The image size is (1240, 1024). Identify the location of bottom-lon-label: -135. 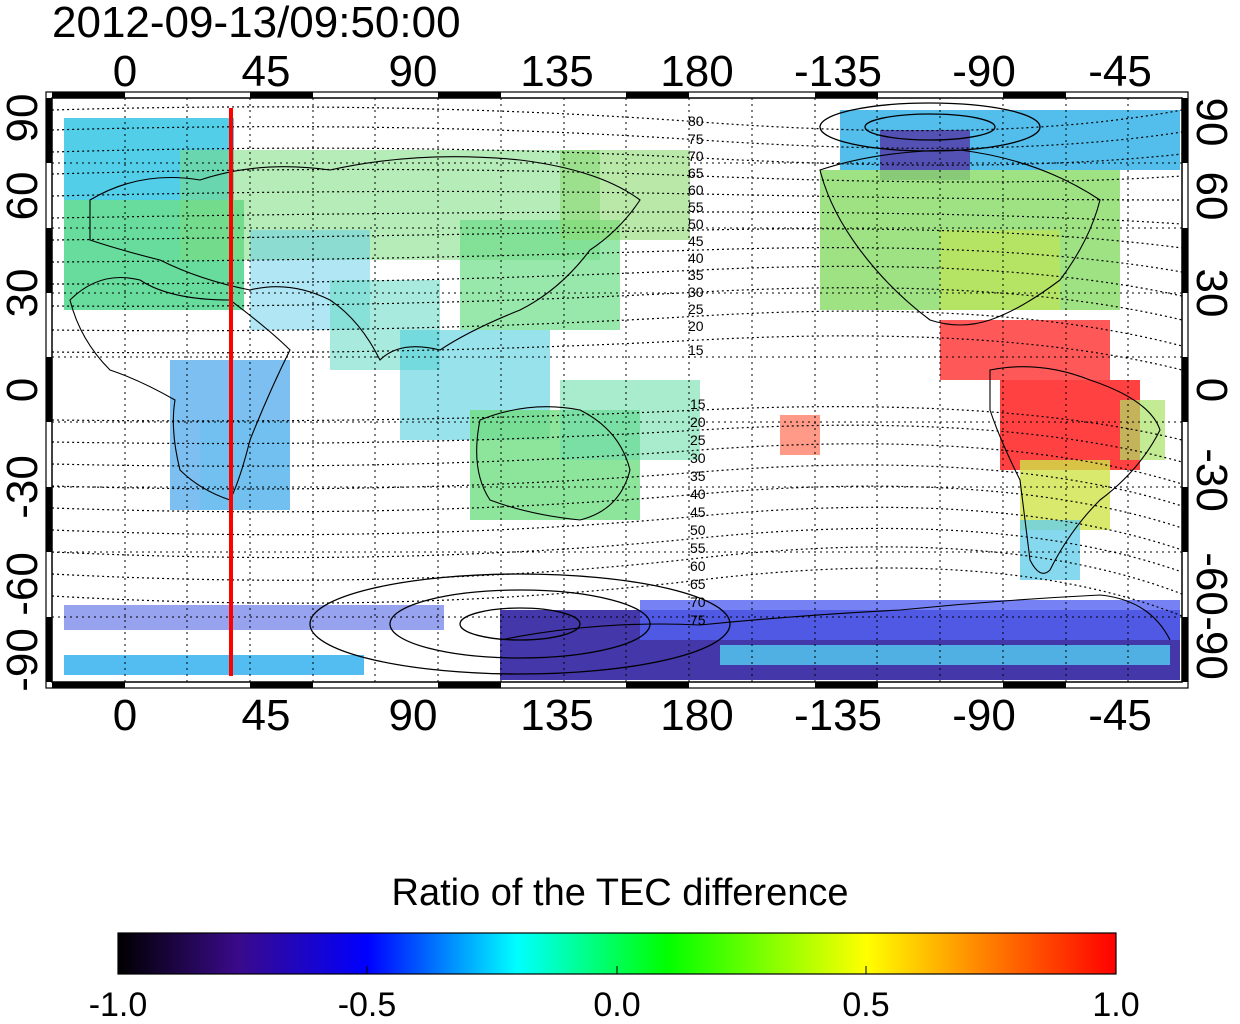
(838, 715).